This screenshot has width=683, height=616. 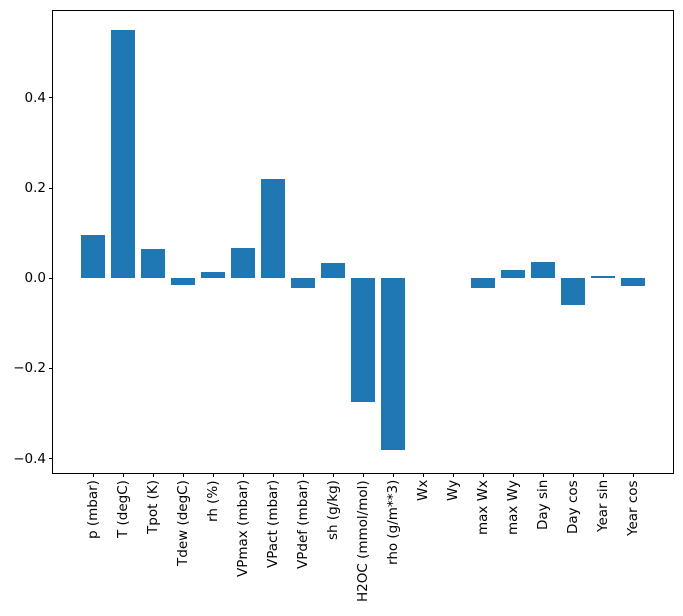 What do you see at coordinates (513, 507) in the screenshot?
I see `x-tick-label: max Wy` at bounding box center [513, 507].